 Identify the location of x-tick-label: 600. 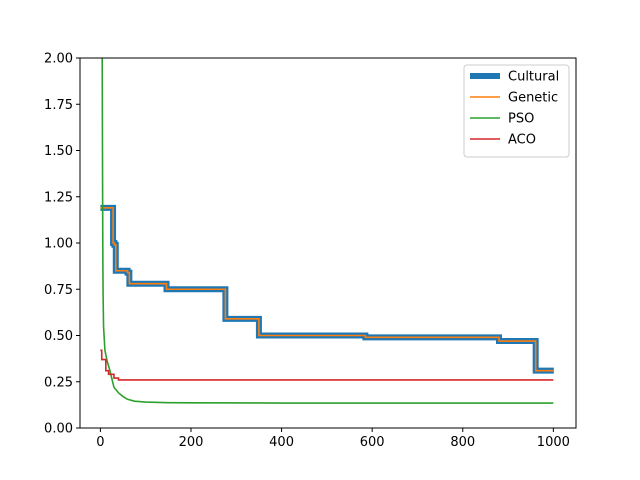
(372, 442).